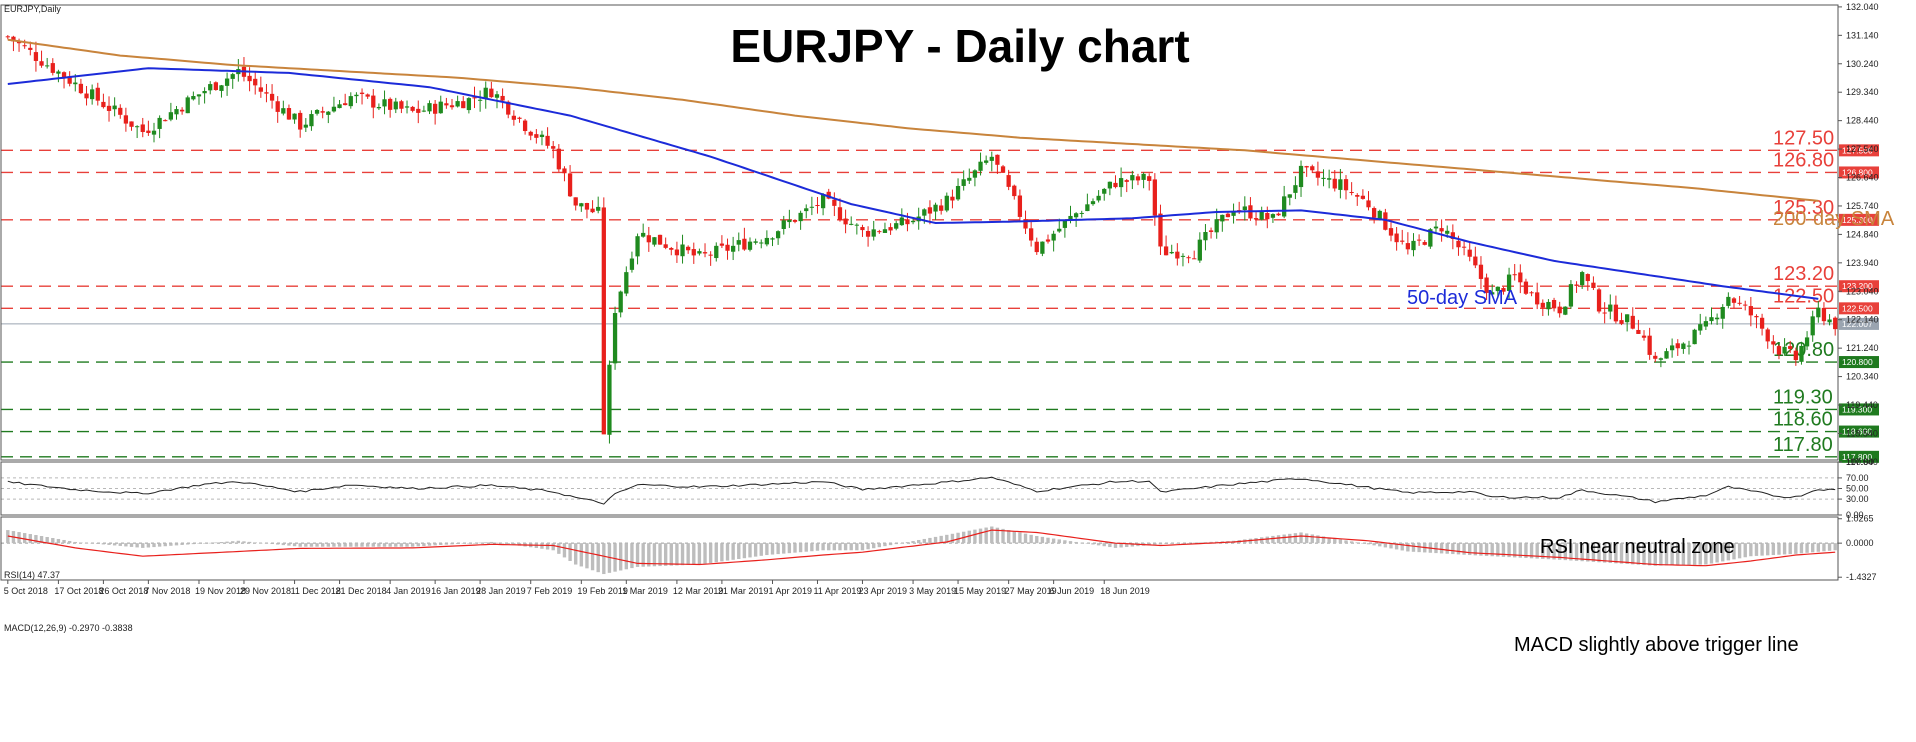 Image resolution: width=1916 pixels, height=742 pixels. Describe the element at coordinates (1803, 397) in the screenshot. I see `level-label: 119.30` at that location.